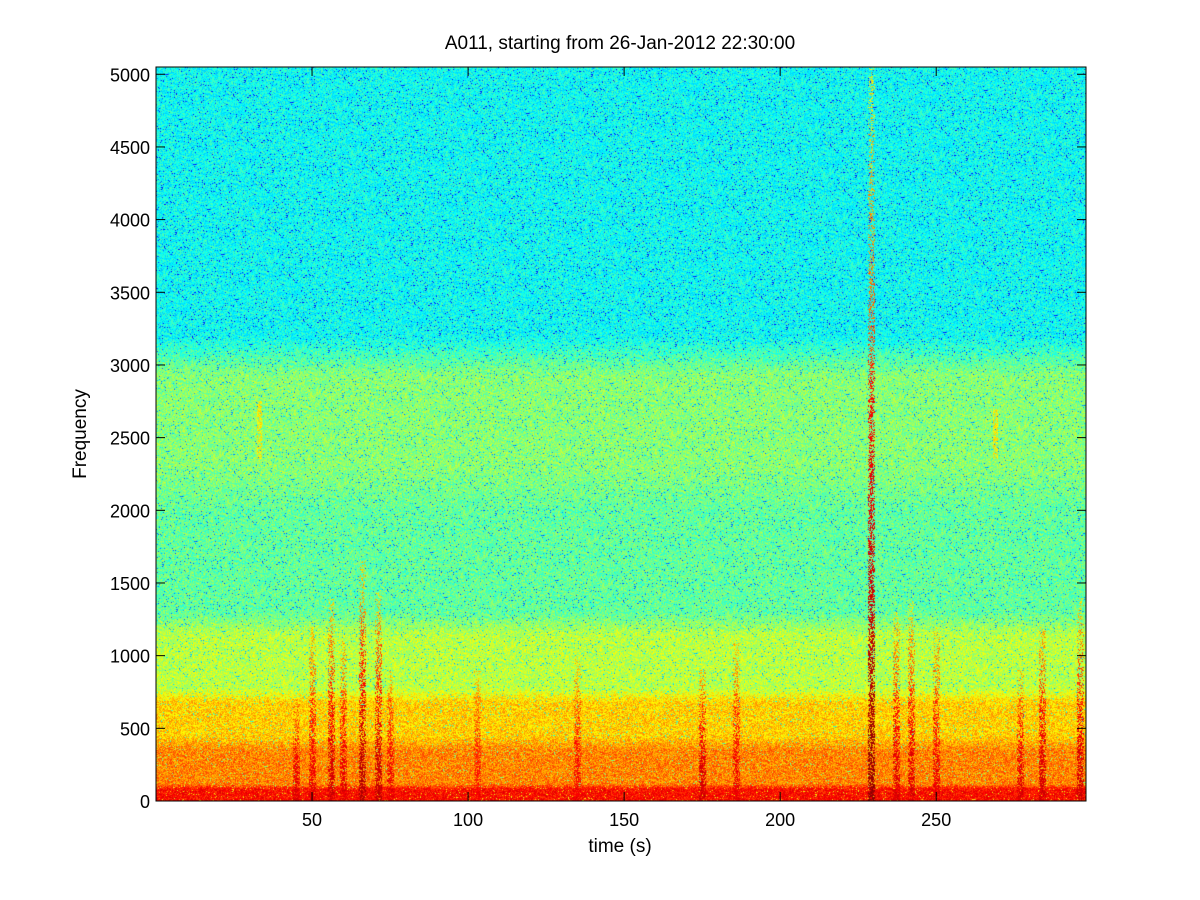 Image resolution: width=1200 pixels, height=900 pixels. Describe the element at coordinates (620, 43) in the screenshot. I see `chart-title: A011, starting from 26-Jan-2012 22:30:00` at that location.